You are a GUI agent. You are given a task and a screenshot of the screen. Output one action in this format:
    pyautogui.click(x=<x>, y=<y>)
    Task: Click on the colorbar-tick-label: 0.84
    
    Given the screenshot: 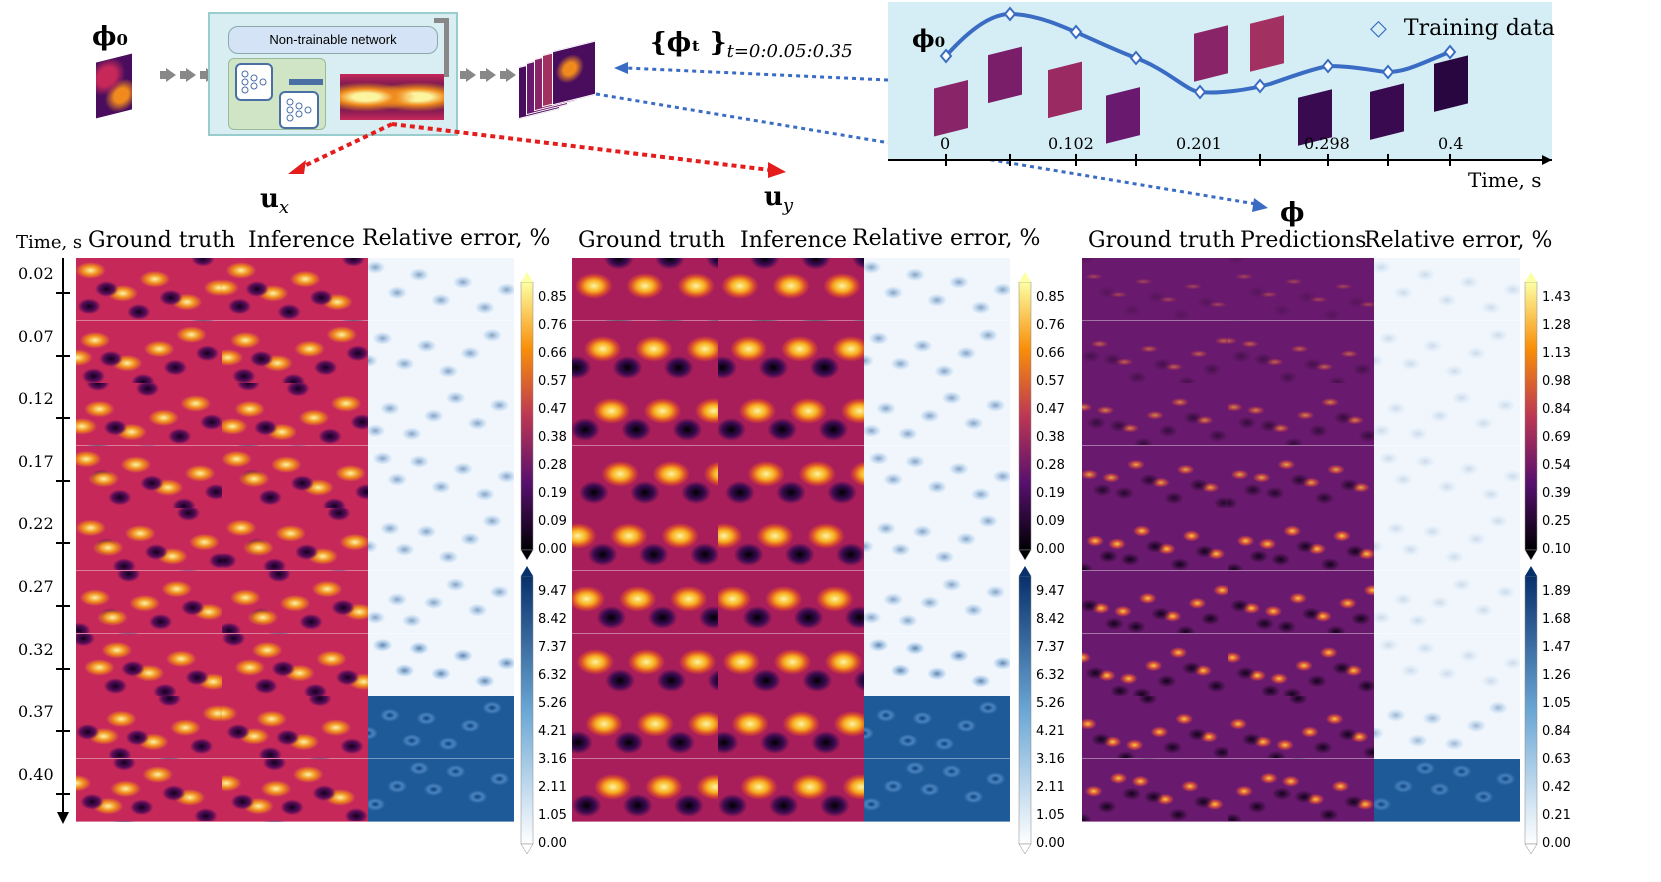 What is the action you would take?
    pyautogui.click(x=1556, y=409)
    